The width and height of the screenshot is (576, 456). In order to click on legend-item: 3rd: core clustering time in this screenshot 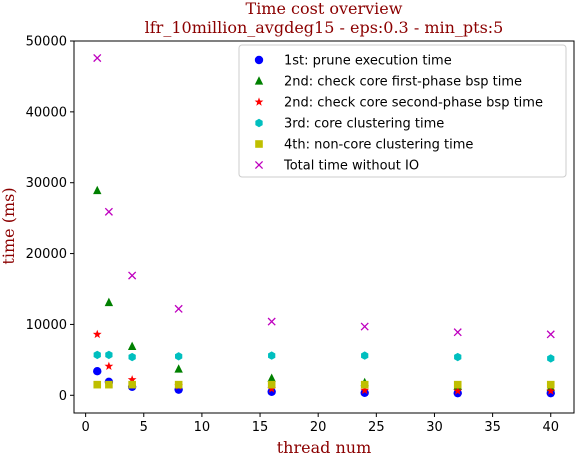, I will do `click(349, 124)`.